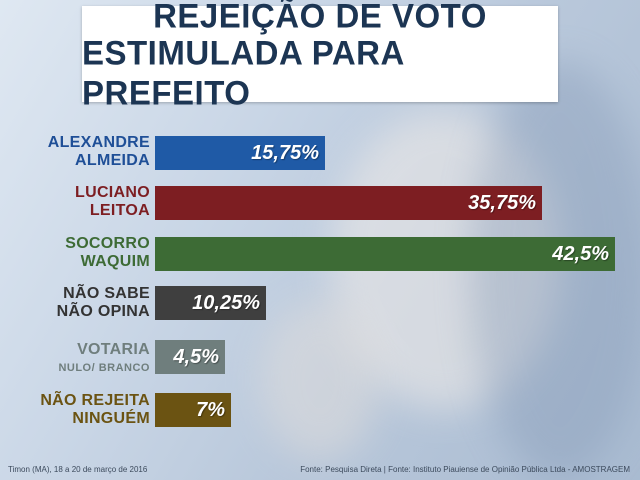 The image size is (640, 480). I want to click on footer-date: Timon (MA), 18 a 20 de março de 2016, so click(78, 469).